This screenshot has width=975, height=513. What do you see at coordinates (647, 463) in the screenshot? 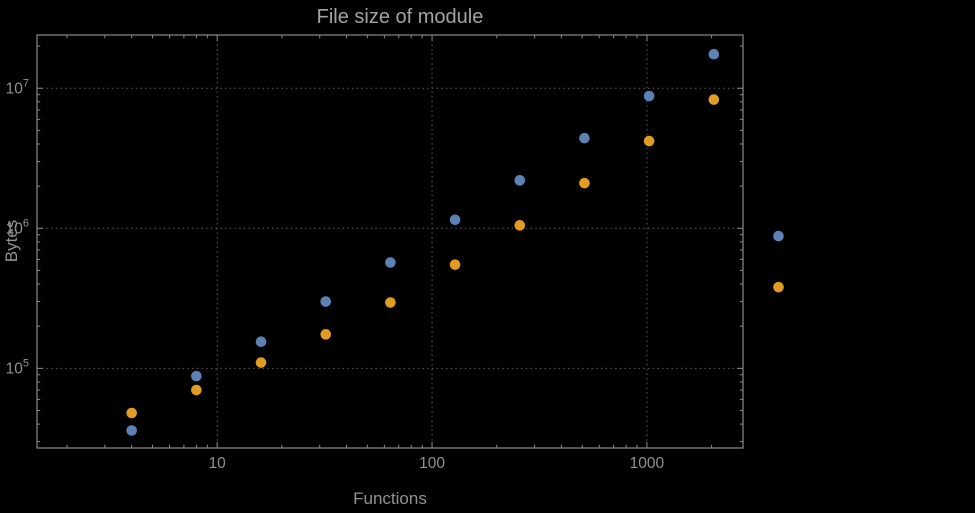
I see `x-tick-label: 1000` at bounding box center [647, 463].